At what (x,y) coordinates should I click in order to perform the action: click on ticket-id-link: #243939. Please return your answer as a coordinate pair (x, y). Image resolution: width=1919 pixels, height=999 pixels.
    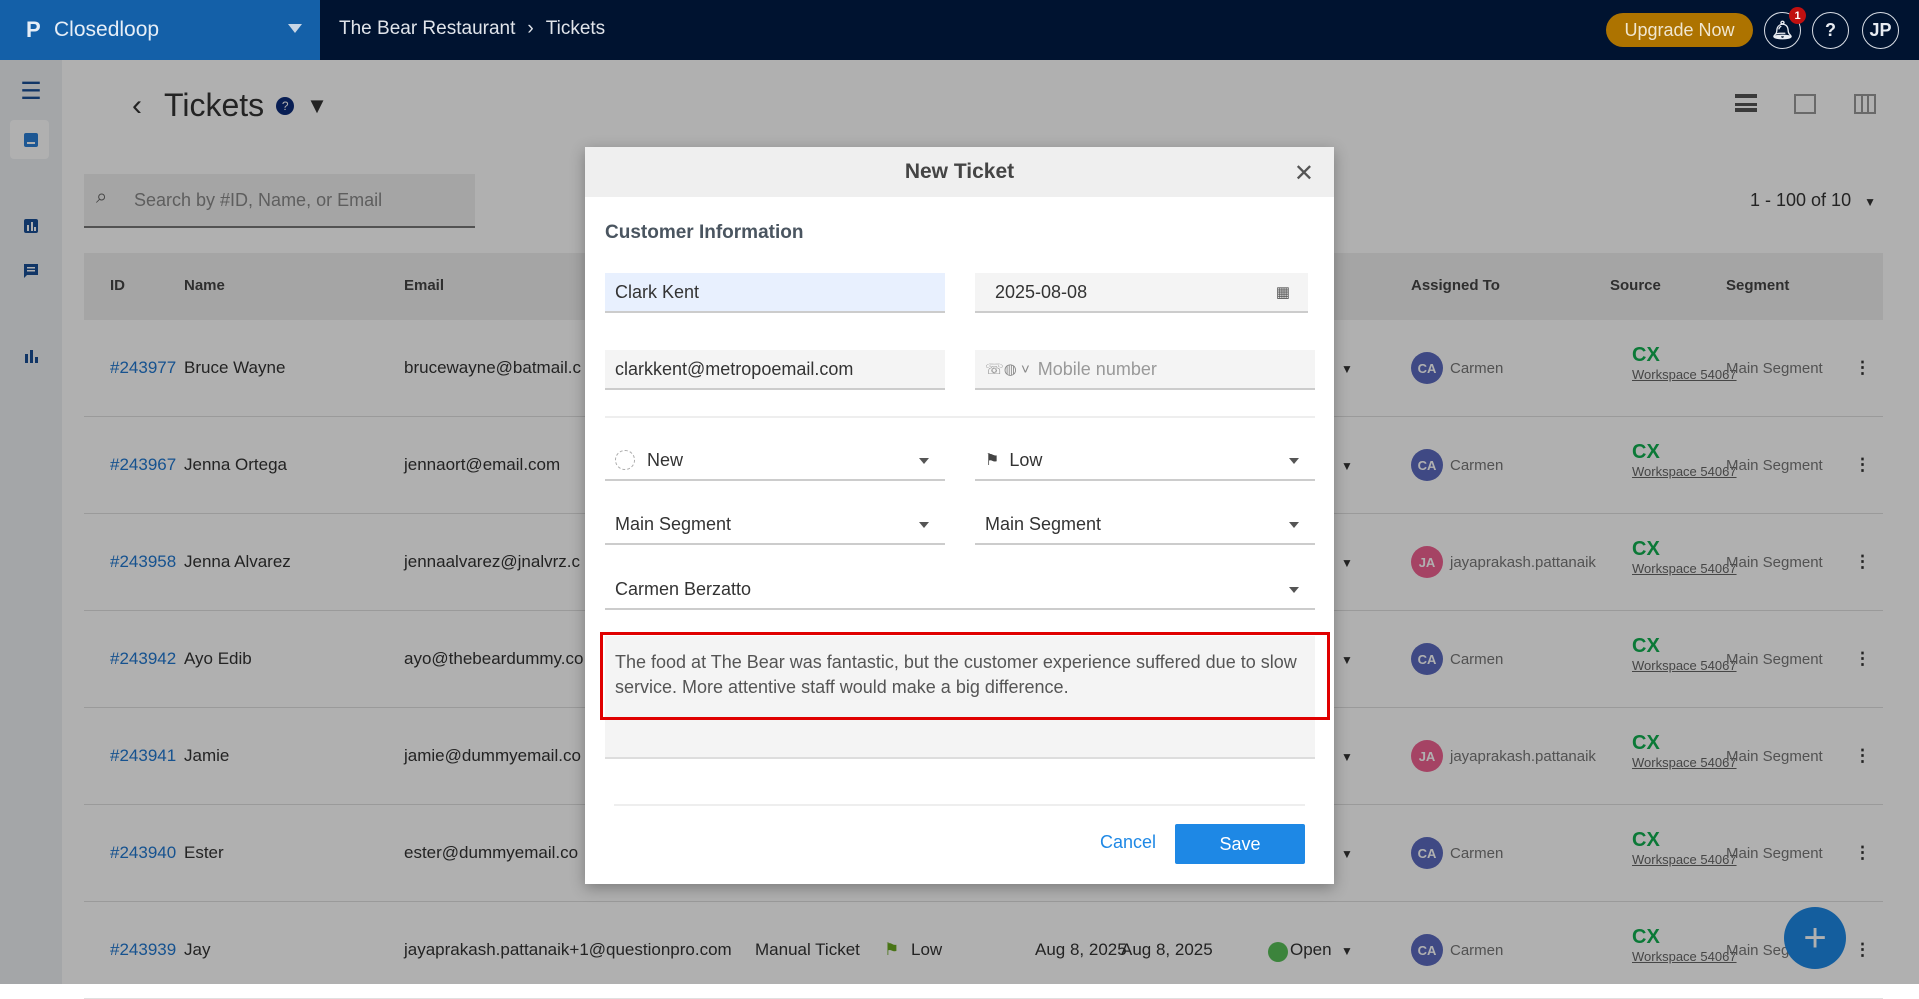
    Looking at the image, I should click on (143, 949).